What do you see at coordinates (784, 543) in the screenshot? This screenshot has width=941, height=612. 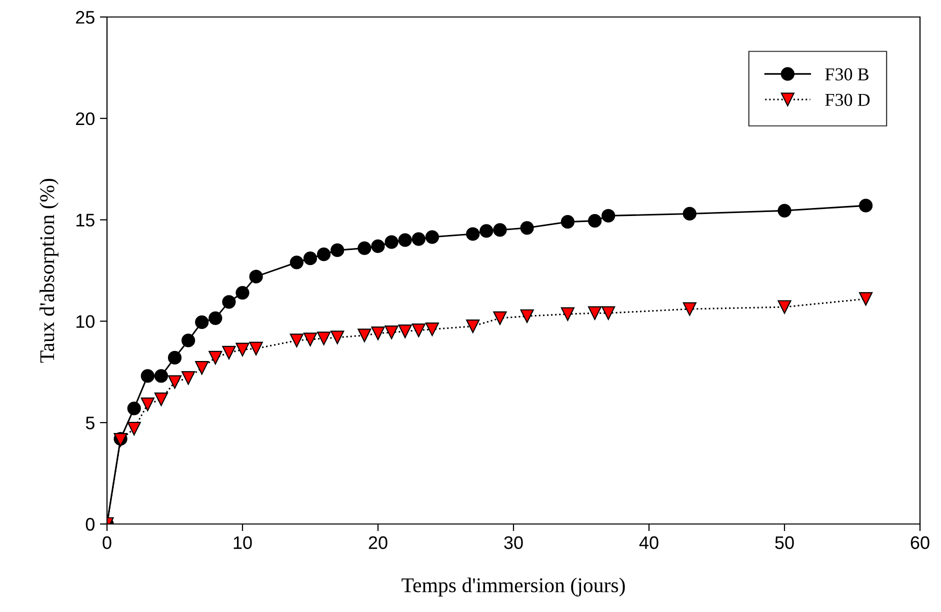 I see `x-tick-label: 50` at bounding box center [784, 543].